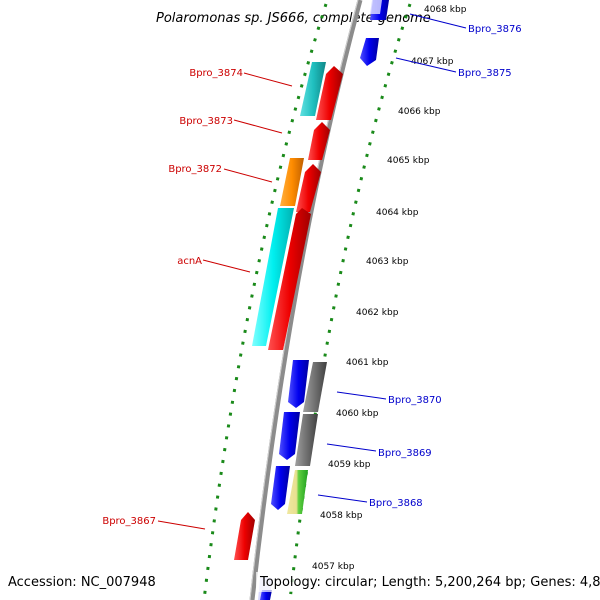 This screenshot has width=600, height=600. Describe the element at coordinates (195, 169) in the screenshot. I see `gene-label-bpro3872: Bpro_3872` at that location.